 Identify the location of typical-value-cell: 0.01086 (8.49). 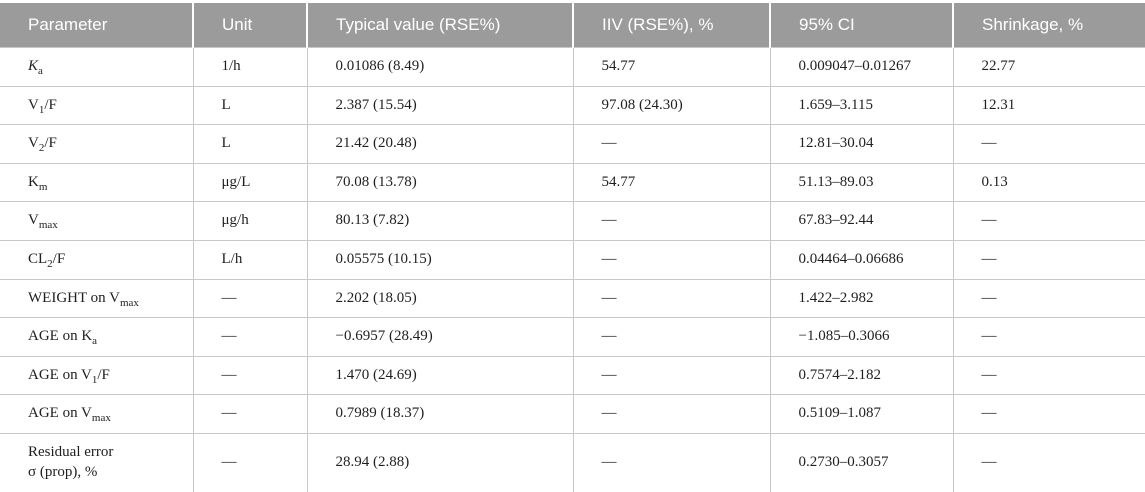
(439, 67).